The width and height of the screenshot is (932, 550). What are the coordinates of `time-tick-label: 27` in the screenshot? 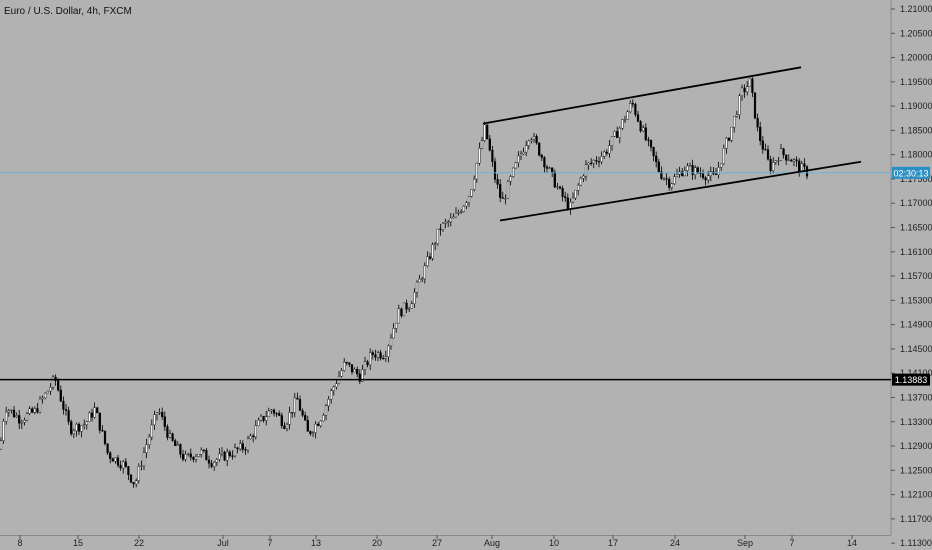 It's located at (437, 543).